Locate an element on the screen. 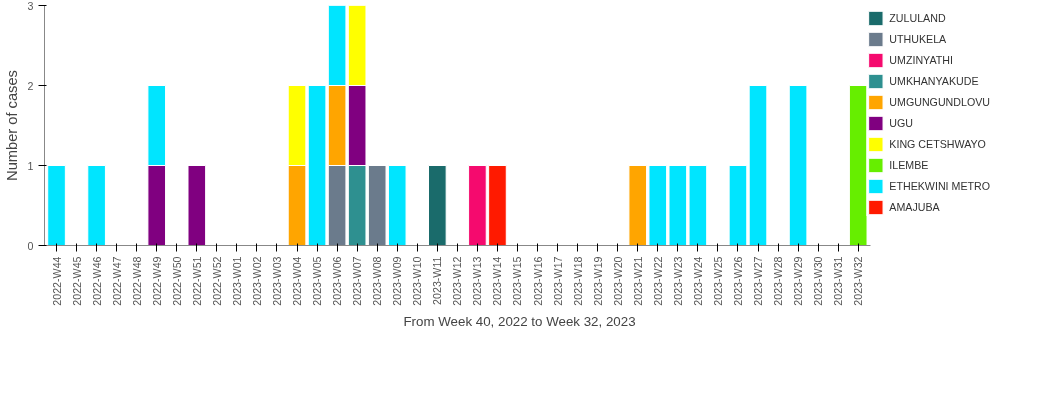  x-tick-label: 2022-W47 is located at coordinates (116, 281).